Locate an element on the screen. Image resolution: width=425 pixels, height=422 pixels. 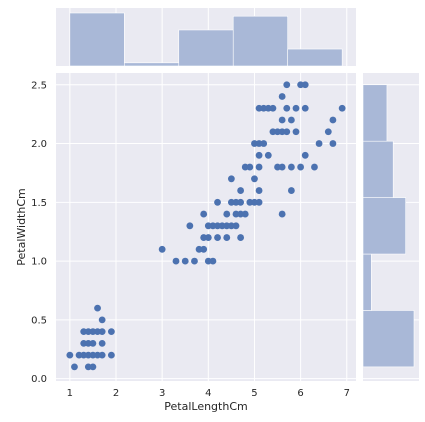
top-marginal-histogram is located at coordinates (206, 39).